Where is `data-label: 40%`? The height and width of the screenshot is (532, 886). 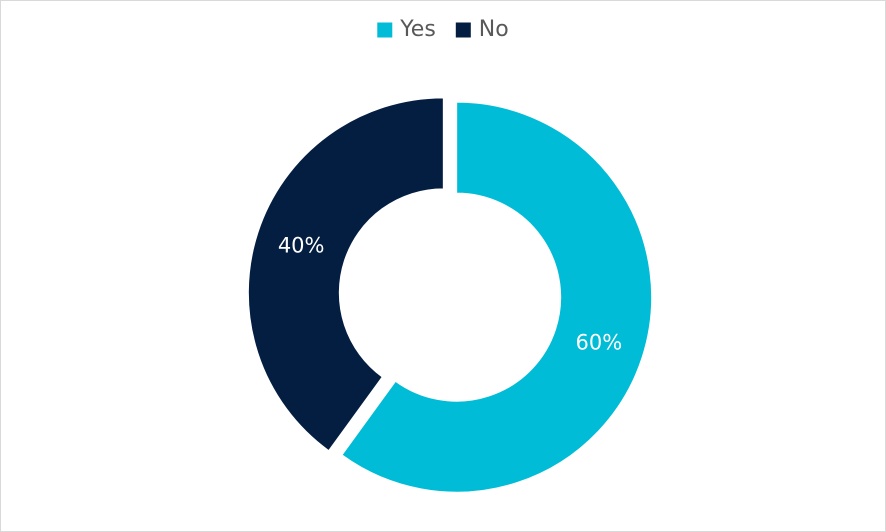 data-label: 40% is located at coordinates (301, 246).